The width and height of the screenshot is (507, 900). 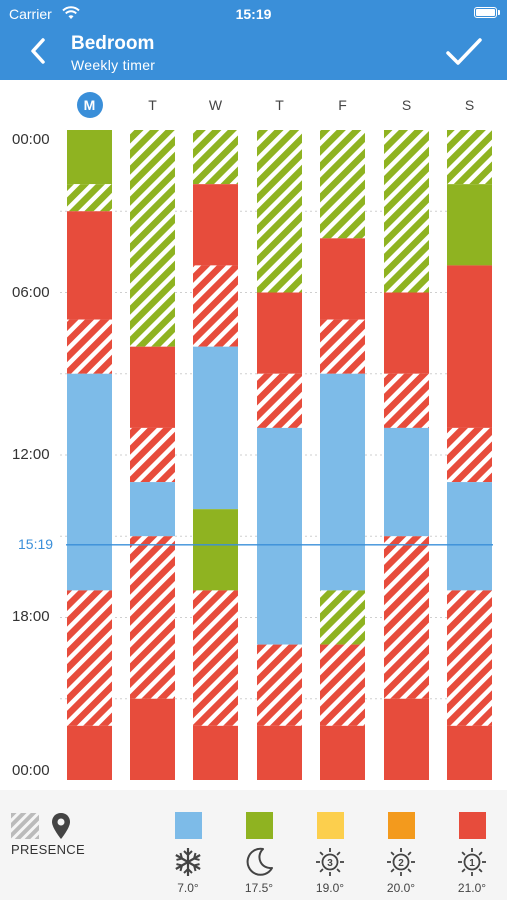 I want to click on time-label-24: 00:00, so click(x=31, y=770).